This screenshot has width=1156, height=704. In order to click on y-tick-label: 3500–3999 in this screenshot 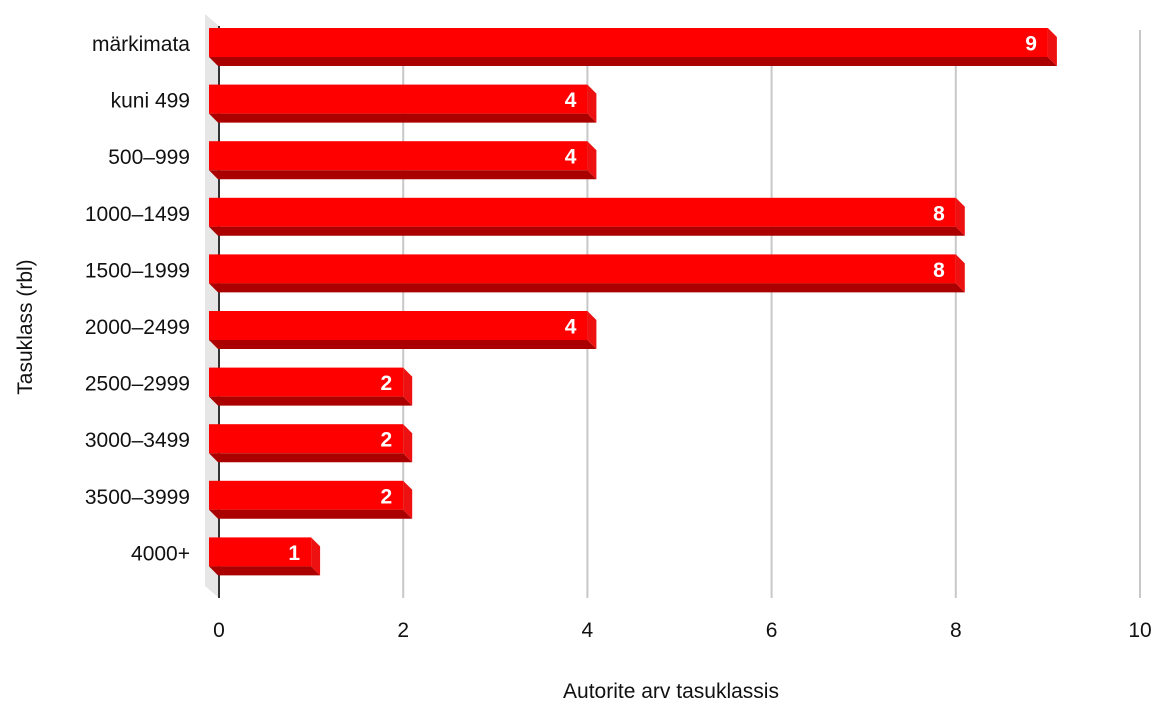, I will do `click(137, 497)`.